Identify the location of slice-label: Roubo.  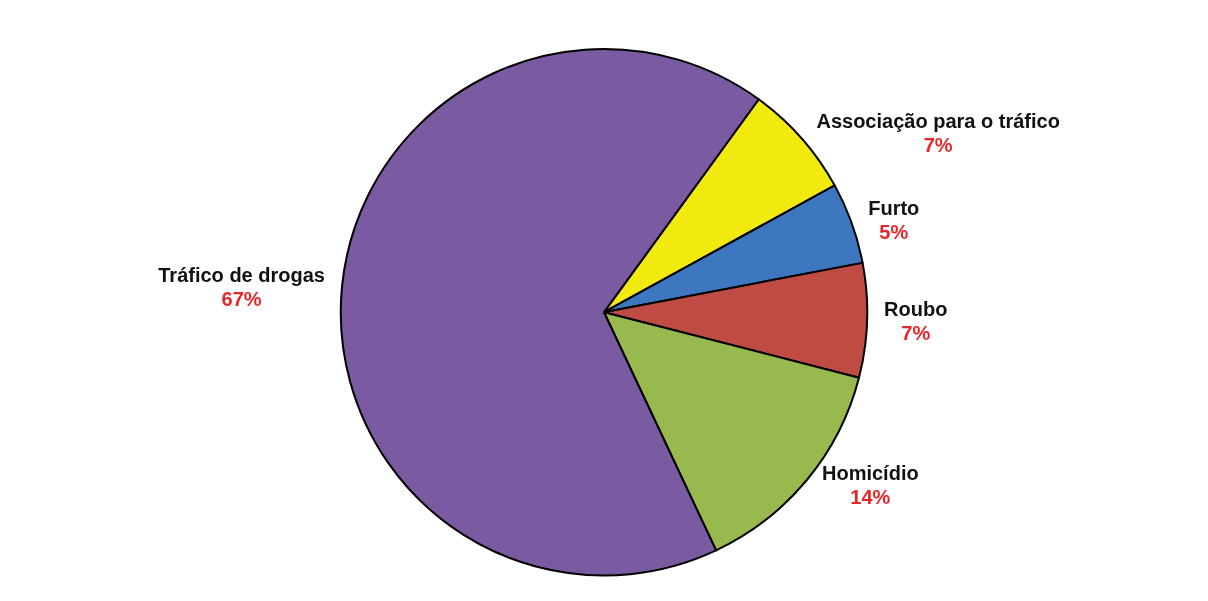
(916, 308).